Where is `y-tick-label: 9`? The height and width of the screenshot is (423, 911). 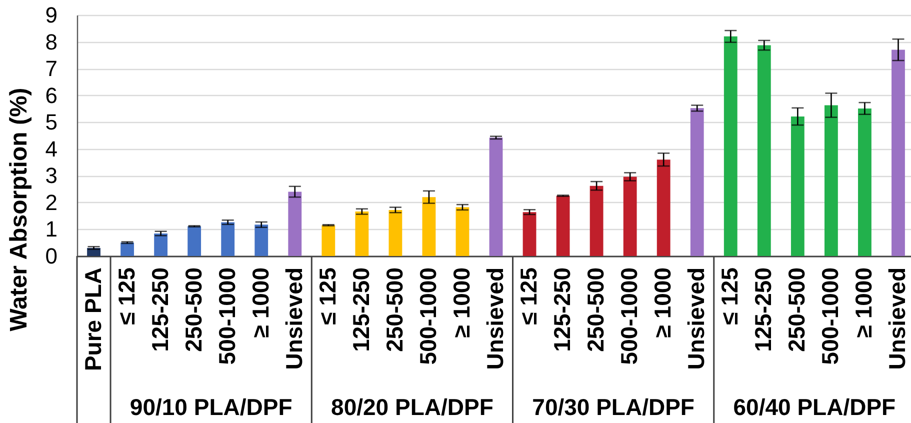 y-tick-label: 9 is located at coordinates (51, 15).